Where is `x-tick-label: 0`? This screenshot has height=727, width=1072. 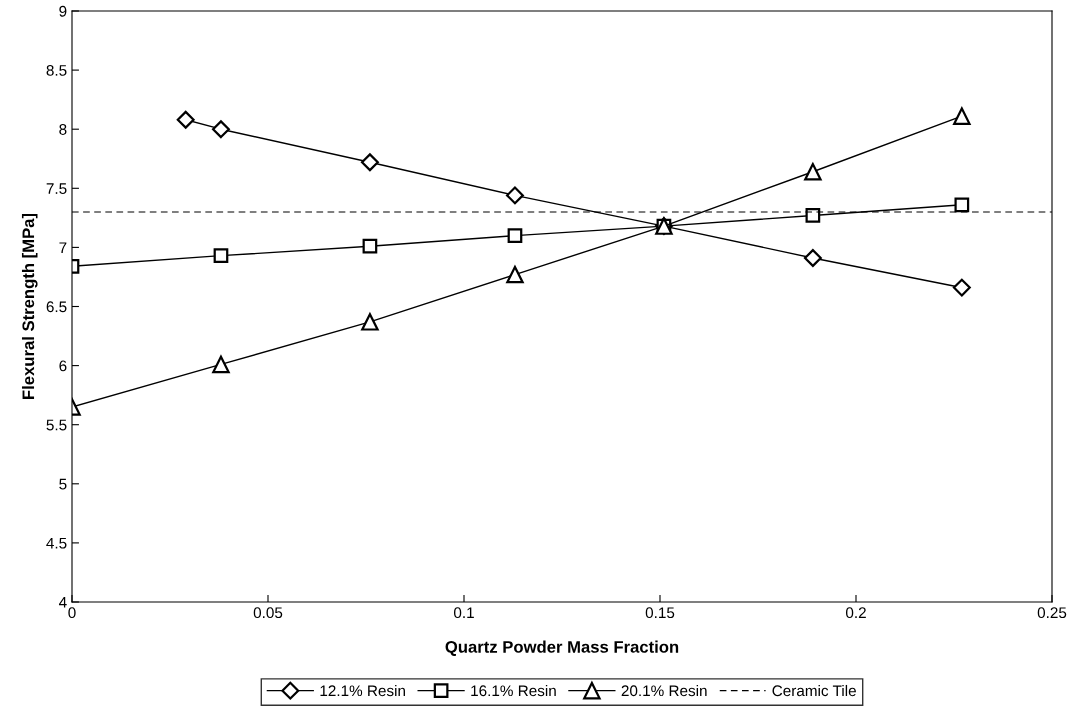 x-tick-label: 0 is located at coordinates (72, 613).